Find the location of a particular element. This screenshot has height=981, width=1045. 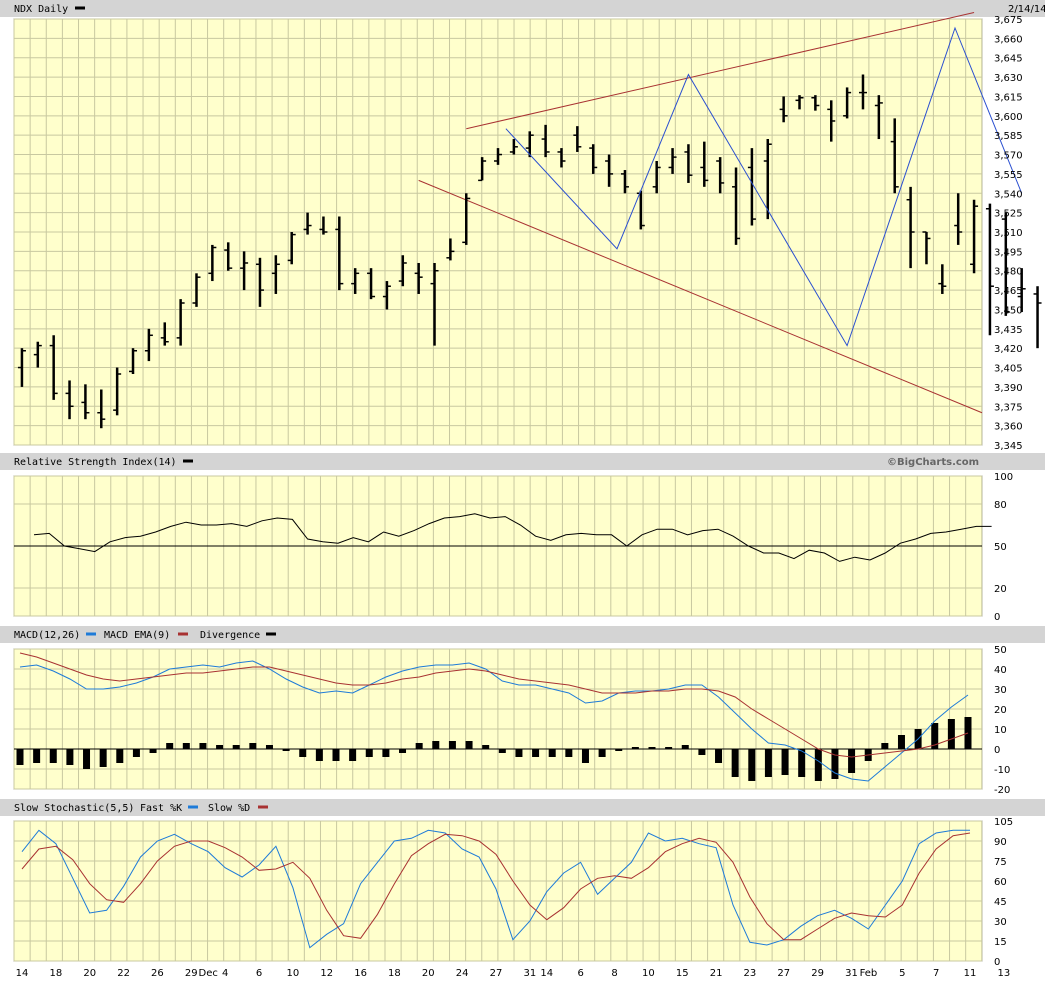

price-ytick: 3,585 is located at coordinates (1008, 136).